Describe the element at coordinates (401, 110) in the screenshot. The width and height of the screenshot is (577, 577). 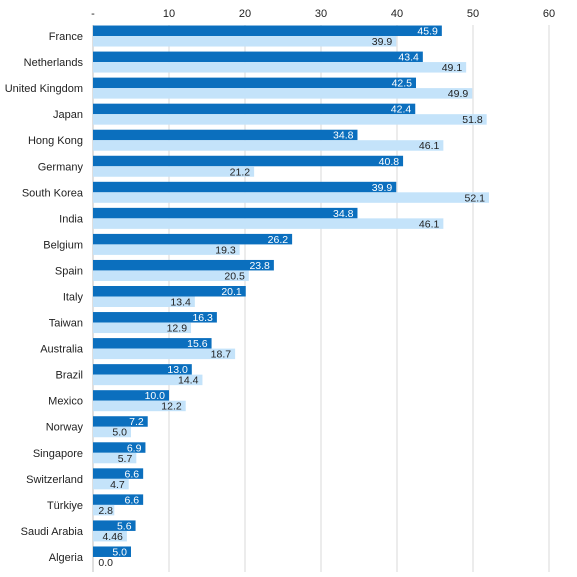
I see `data-label: 42.4` at that location.